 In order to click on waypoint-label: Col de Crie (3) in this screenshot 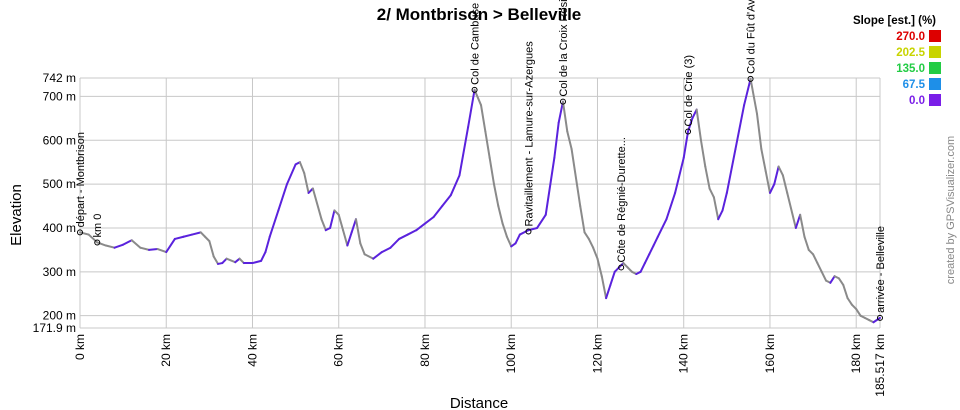, I will do `click(689, 91)`.